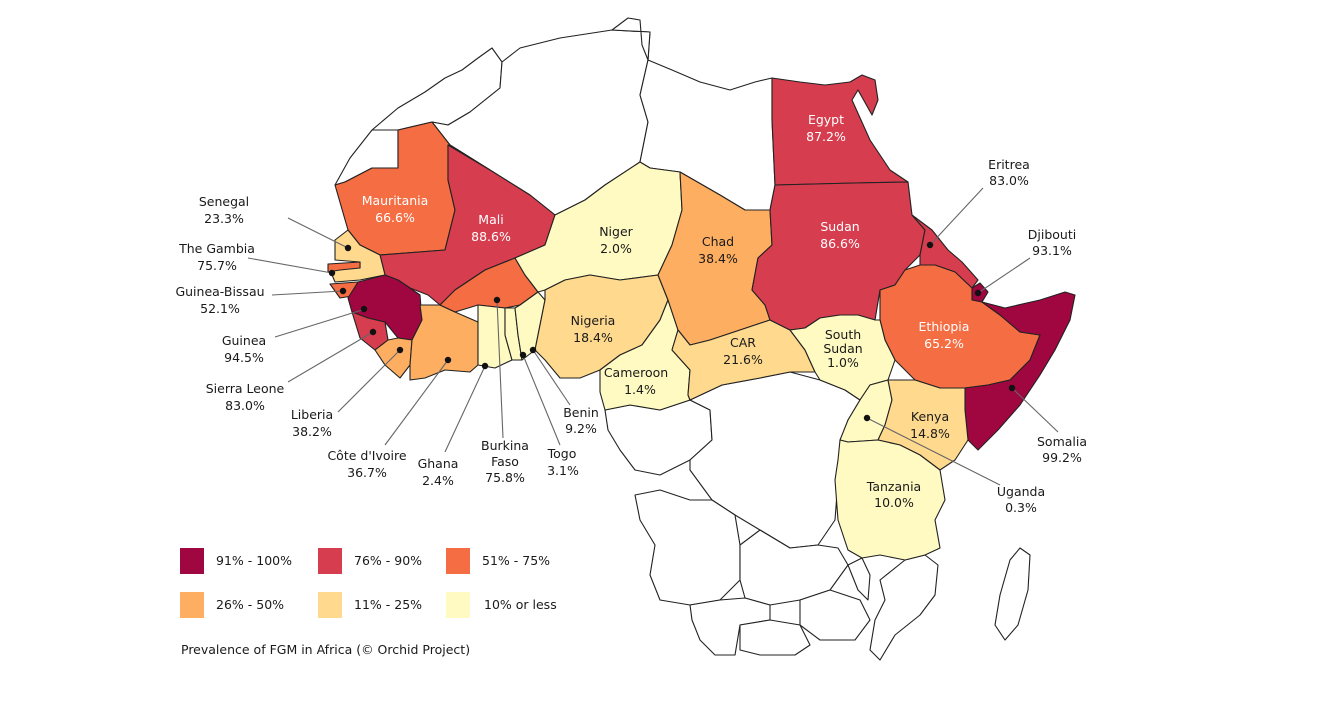 The width and height of the screenshot is (1330, 722). Describe the element at coordinates (219, 291) in the screenshot. I see `label-guinea-bissau-name: Guinea-Bissau` at that location.